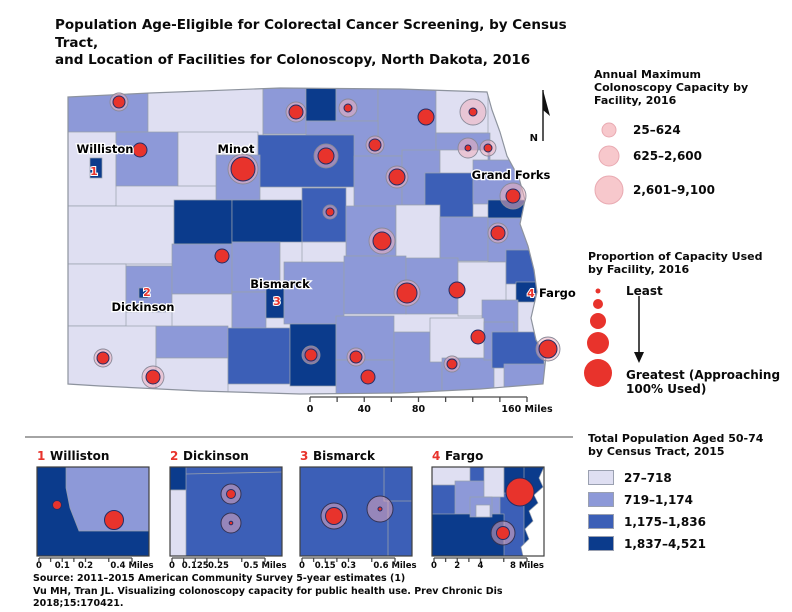 This screenshot has width=792, height=612. Describe the element at coordinates (264, 566) in the screenshot. I see `inset-scale-label: 0.5 Miles` at that location.